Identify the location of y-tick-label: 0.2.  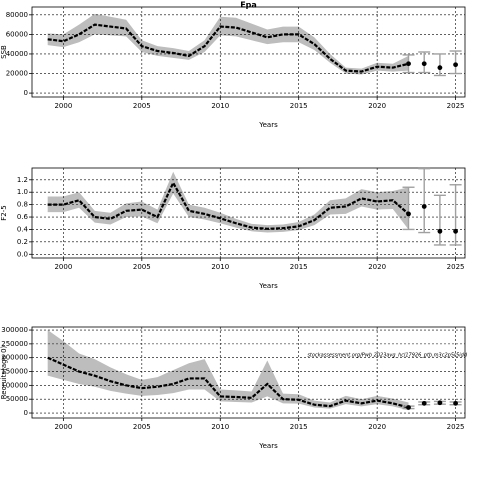
(22, 242).